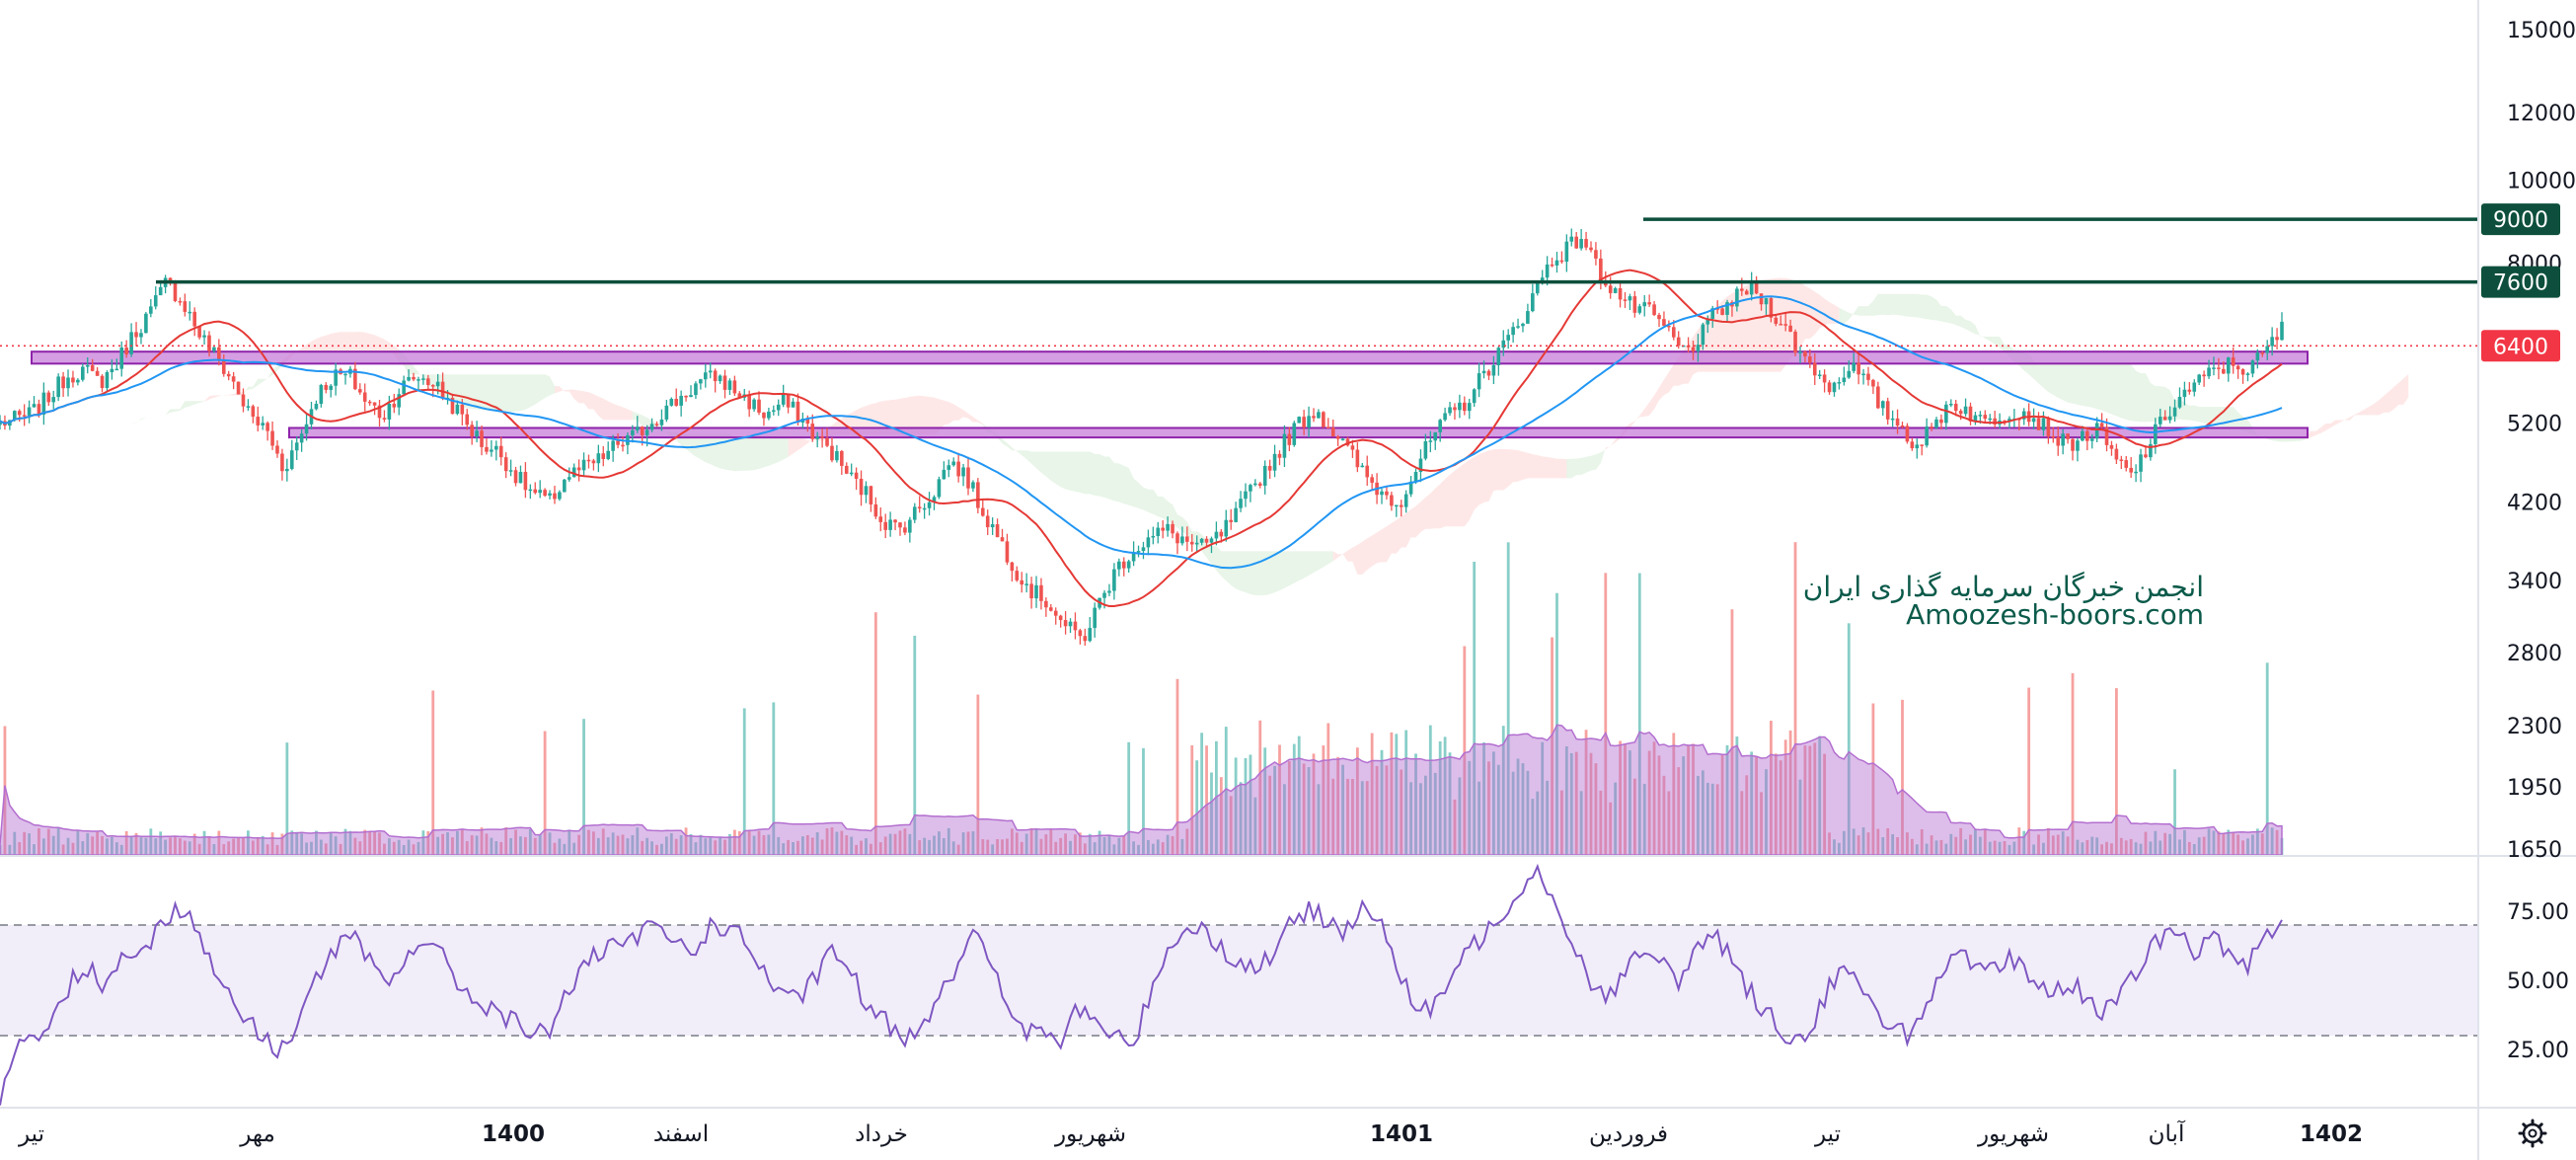  Describe the element at coordinates (2541, 114) in the screenshot. I see `price-tick-label: 12000` at that location.